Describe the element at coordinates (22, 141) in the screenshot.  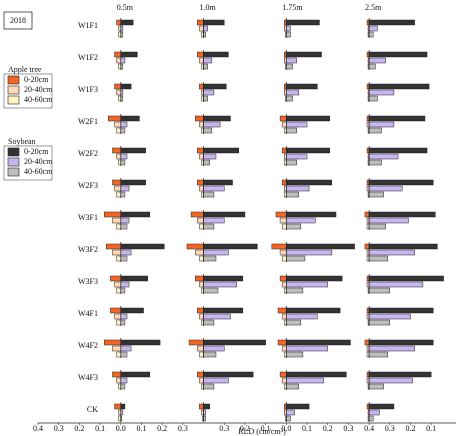
I see `legend-title: Soybean` at that location.